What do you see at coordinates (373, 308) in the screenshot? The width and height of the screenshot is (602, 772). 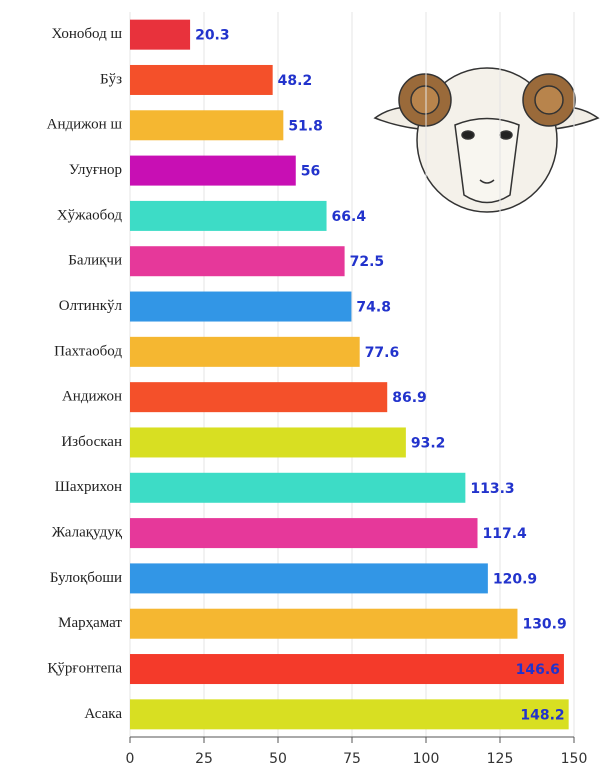 I see `value-label: 74.8` at bounding box center [373, 308].